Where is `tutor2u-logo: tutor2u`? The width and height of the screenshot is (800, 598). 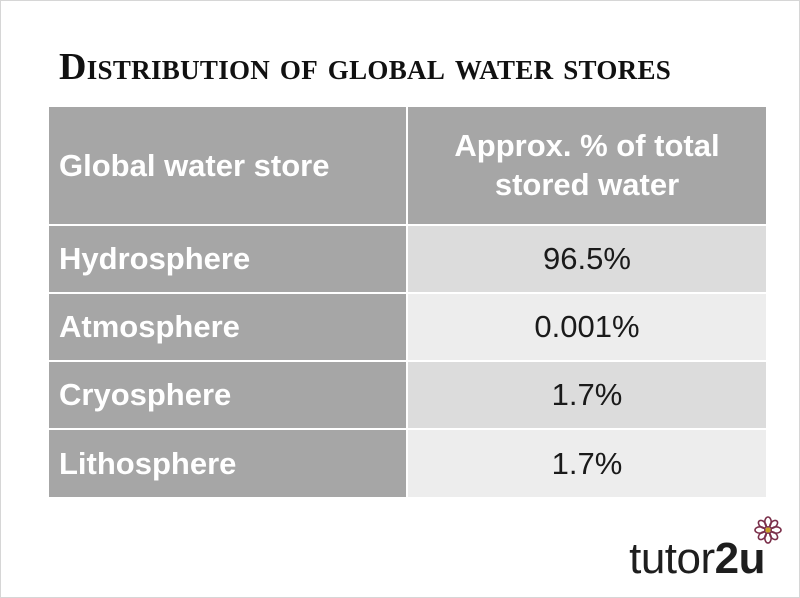 tutor2u-logo: tutor2u is located at coordinates (705, 549).